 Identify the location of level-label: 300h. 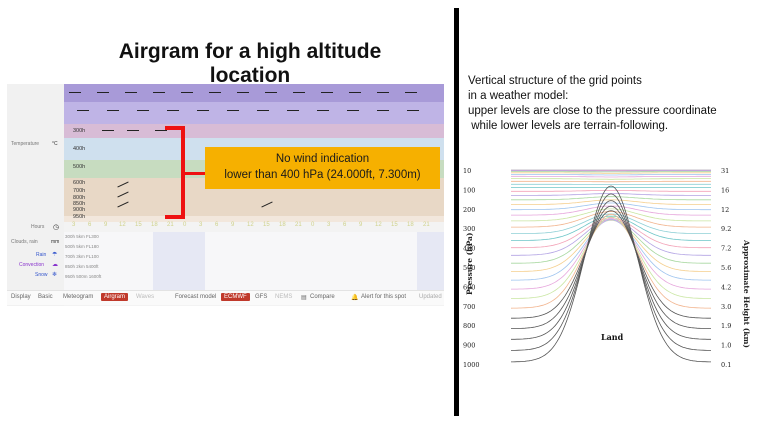
(79, 131).